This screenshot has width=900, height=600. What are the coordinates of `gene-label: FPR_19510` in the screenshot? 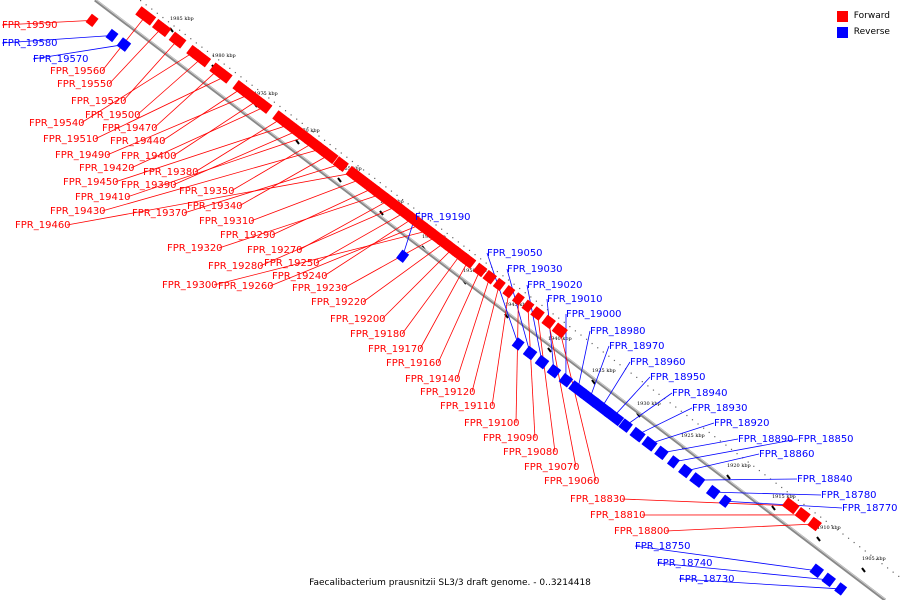 It's located at (71, 139).